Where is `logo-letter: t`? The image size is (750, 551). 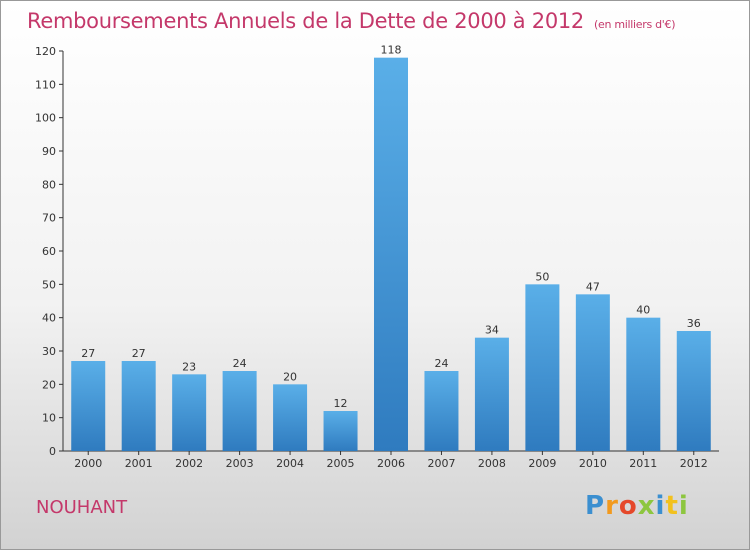
logo-letter: t is located at coordinates (672, 506).